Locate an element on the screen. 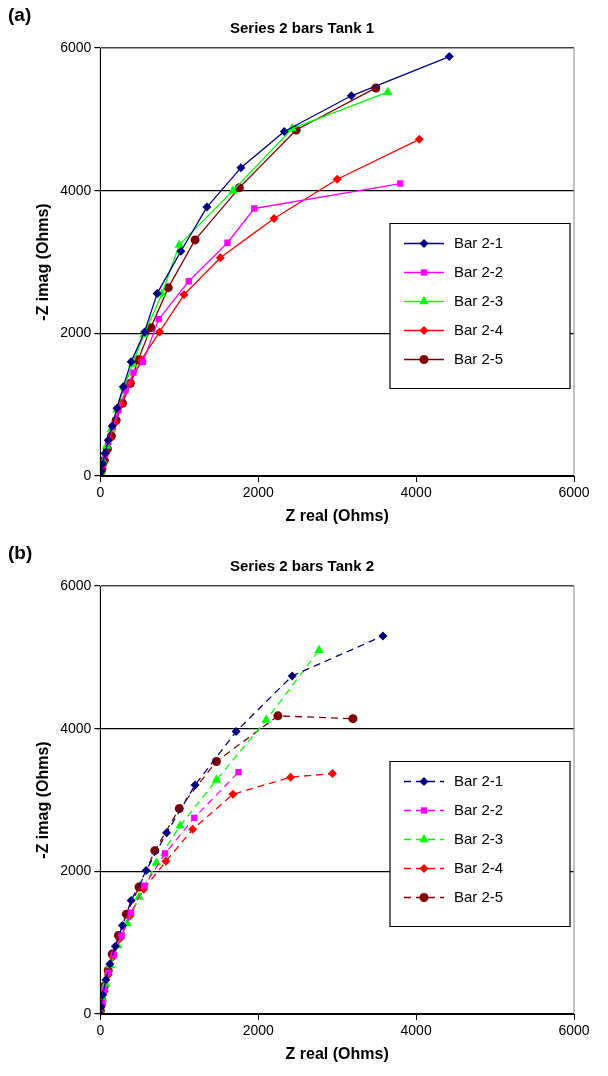  text: (b) is located at coordinates (20, 553).